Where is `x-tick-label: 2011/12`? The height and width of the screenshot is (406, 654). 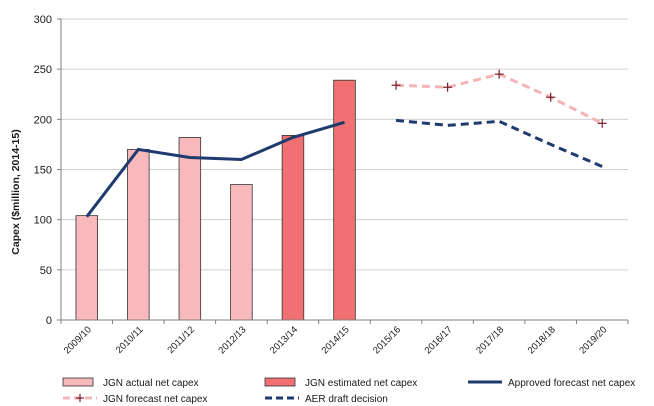 x-tick-label: 2011/12 is located at coordinates (181, 340).